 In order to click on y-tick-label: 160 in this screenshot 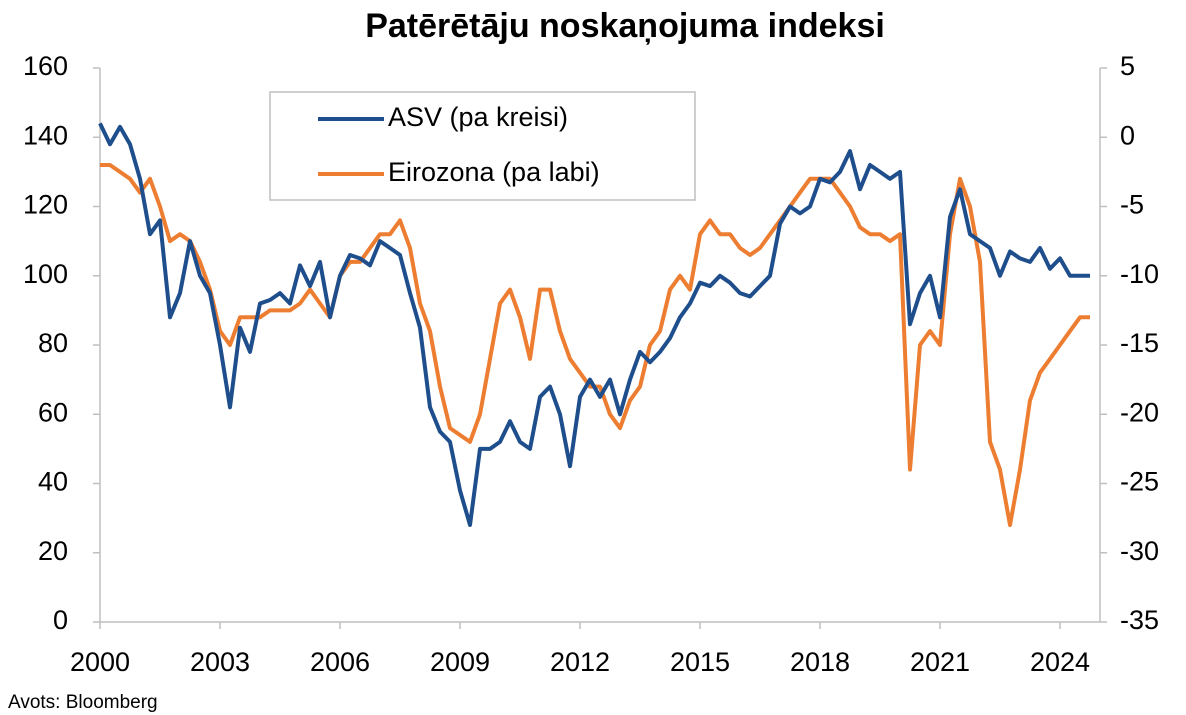, I will do `click(45, 66)`.